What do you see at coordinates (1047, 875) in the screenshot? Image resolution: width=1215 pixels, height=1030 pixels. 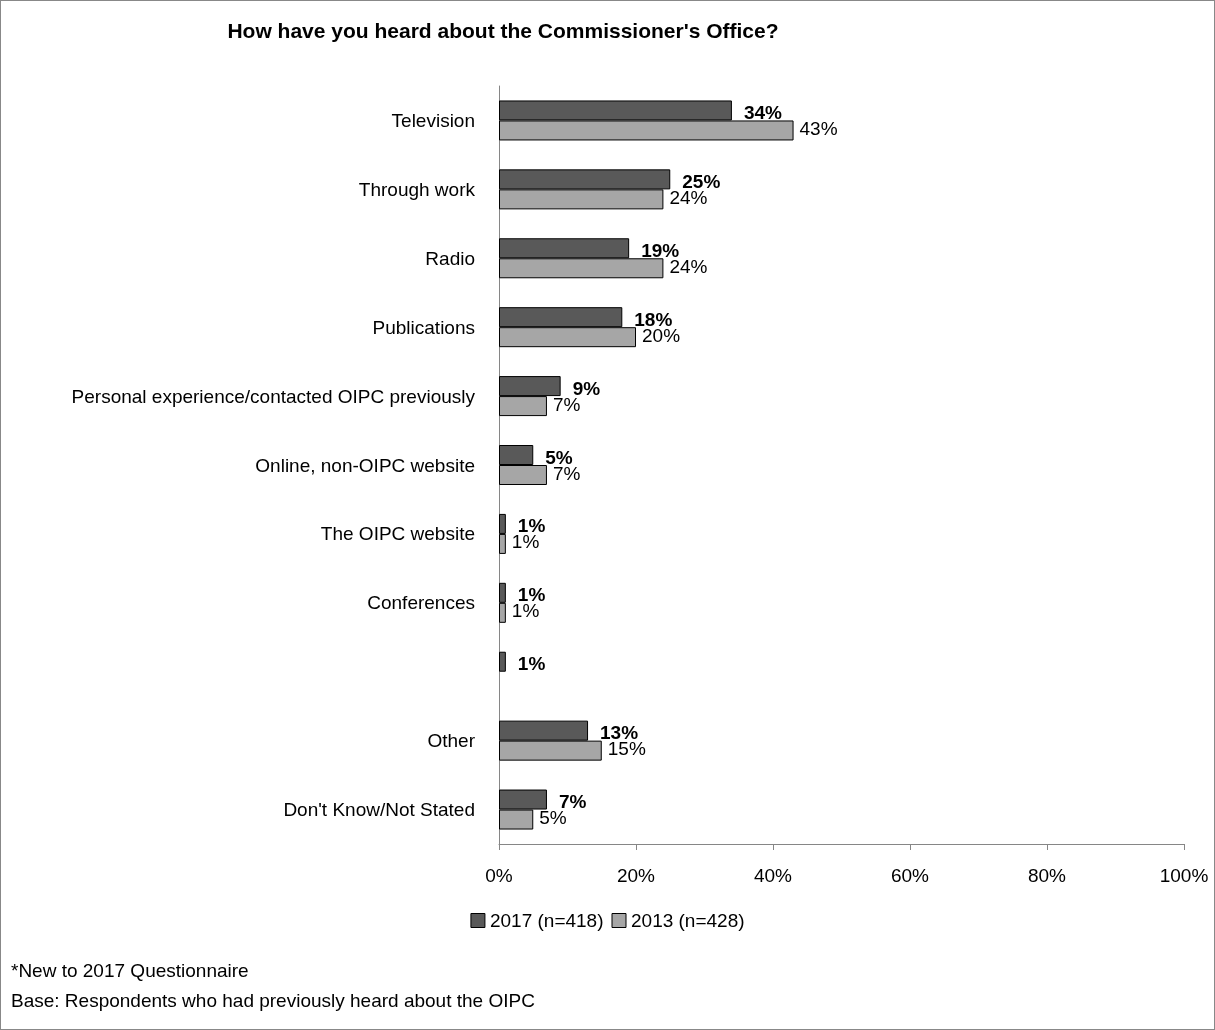 I see `x-tick-label: 80%` at bounding box center [1047, 875].